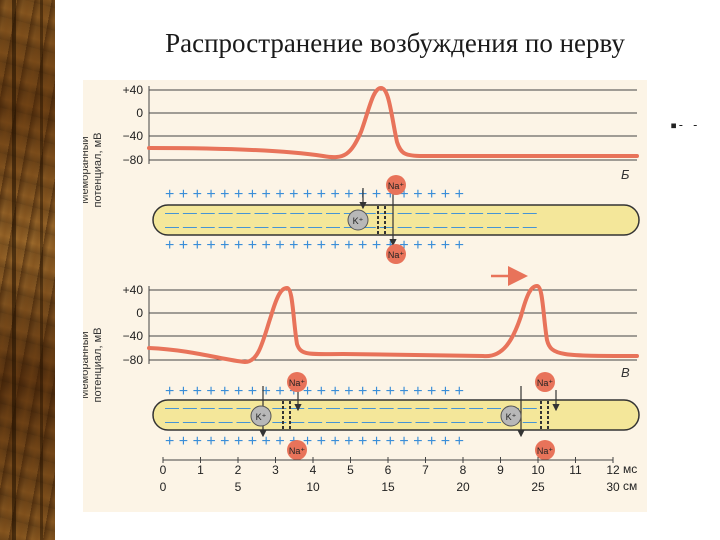 The image size is (720, 540). Describe the element at coordinates (163, 487) in the screenshot. I see `distance-tick-label: 0` at that location.